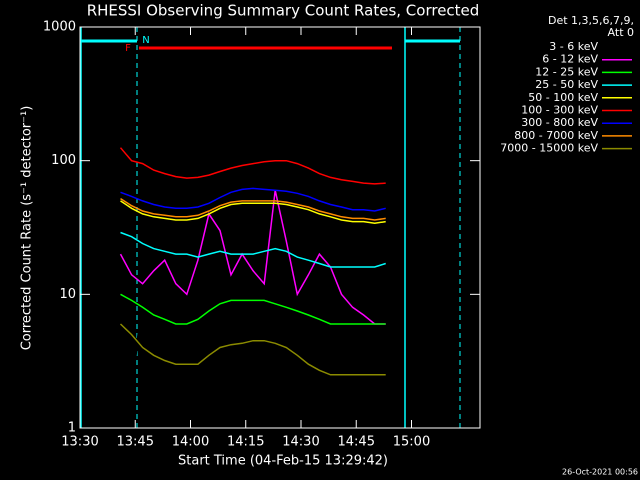 Image resolution: width=640 pixels, height=480 pixels. What do you see at coordinates (72, 428) in the screenshot?
I see `y-tick-label: 1` at bounding box center [72, 428].